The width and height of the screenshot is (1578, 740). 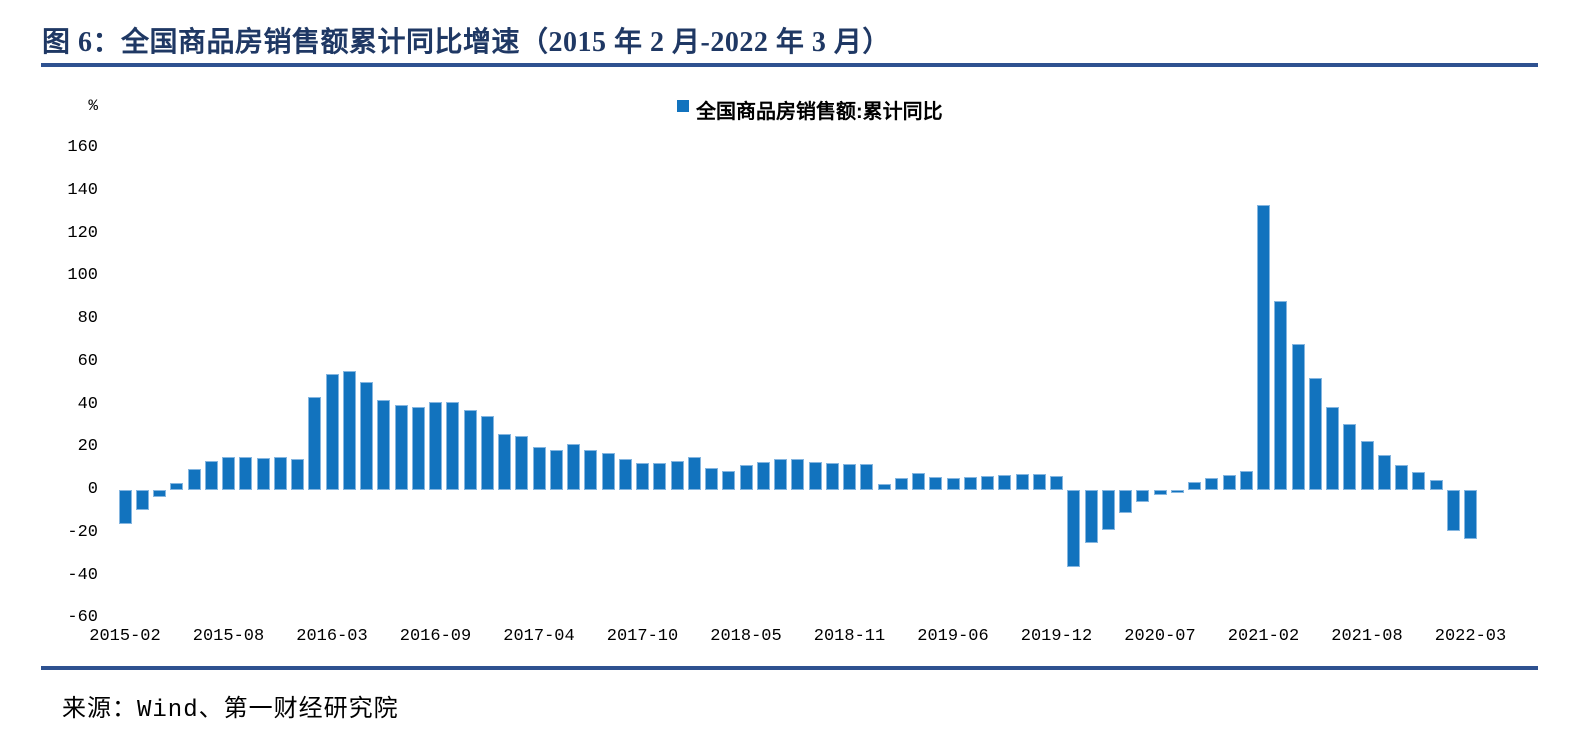 What do you see at coordinates (1056, 636) in the screenshot?
I see `x-tick-label: 2019-12` at bounding box center [1056, 636].